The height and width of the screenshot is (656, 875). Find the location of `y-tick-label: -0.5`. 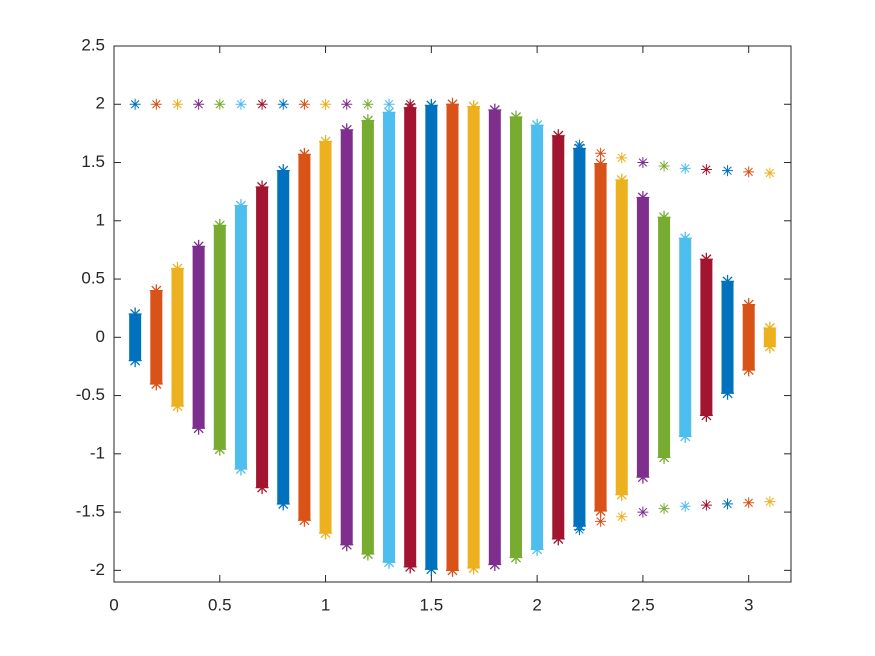

y-tick-label: -0.5 is located at coordinates (90, 394).